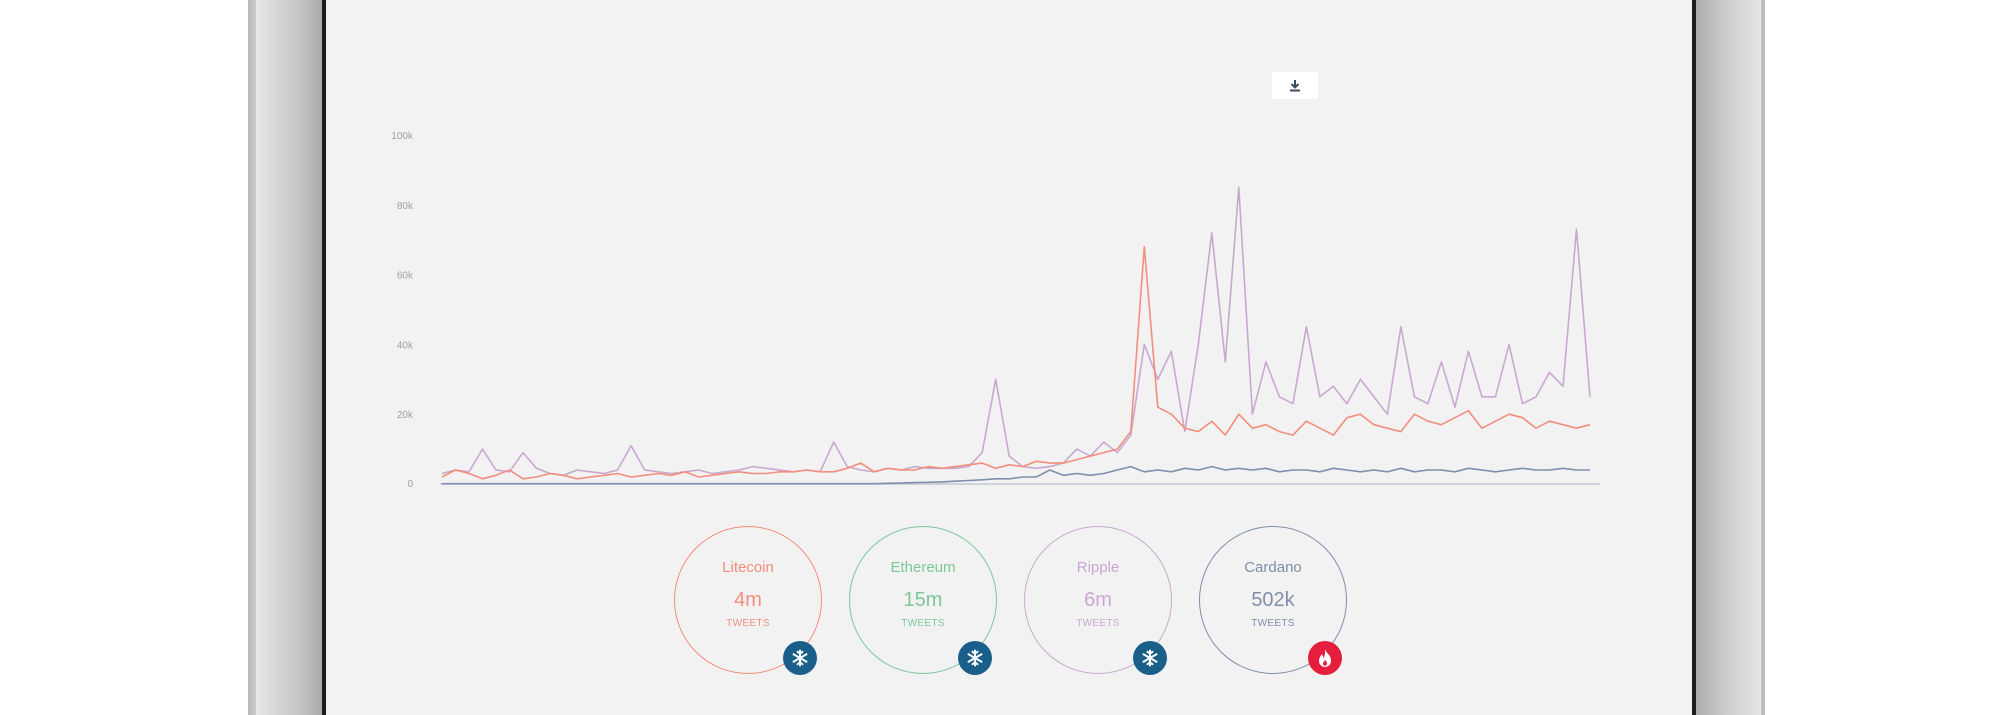 Image resolution: width=2000 pixels, height=715 pixels. What do you see at coordinates (290, 357) in the screenshot?
I see `device-frame-left-edge` at bounding box center [290, 357].